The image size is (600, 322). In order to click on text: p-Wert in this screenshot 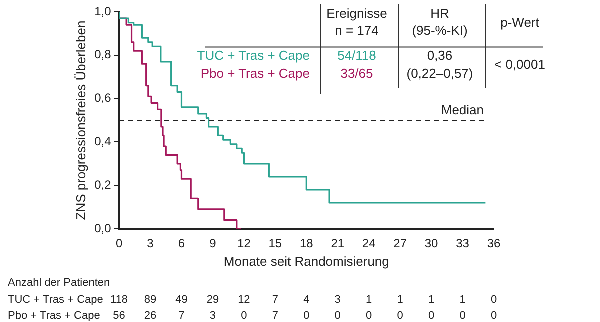, I will do `click(520, 22)`.